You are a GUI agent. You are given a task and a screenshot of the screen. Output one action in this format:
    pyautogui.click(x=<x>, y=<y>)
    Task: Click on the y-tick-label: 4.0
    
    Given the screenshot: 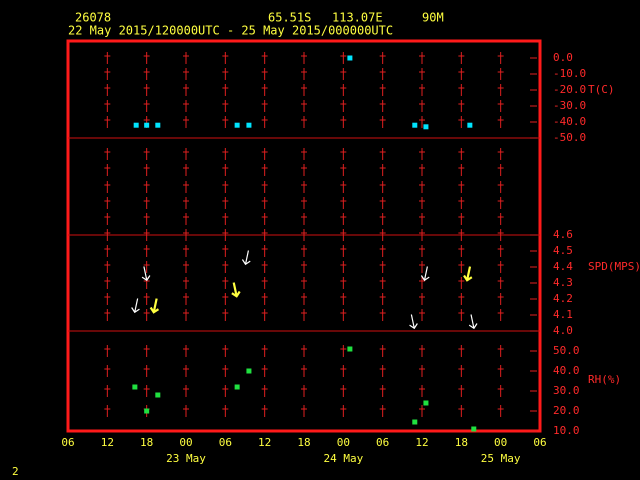 What is the action you would take?
    pyautogui.click(x=563, y=330)
    